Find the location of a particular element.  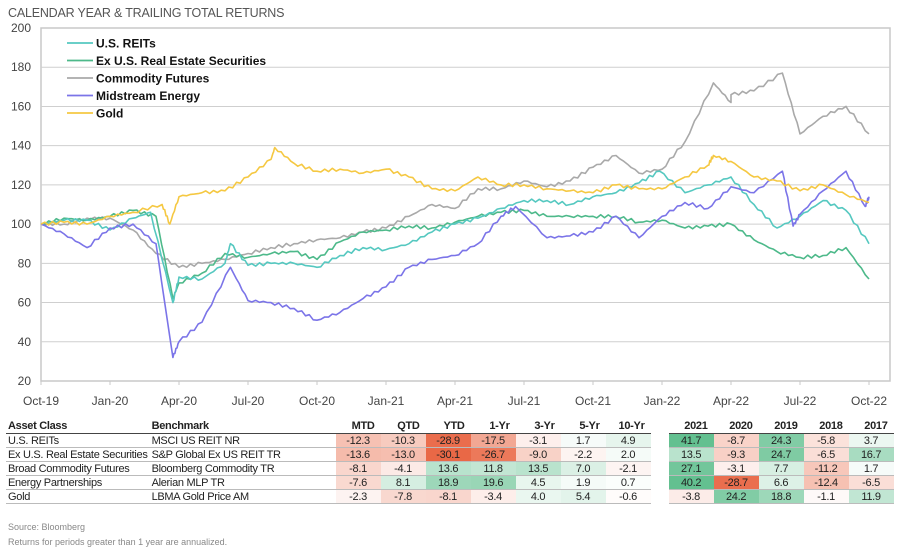

benchmark-cell: MSCI US REIT NR is located at coordinates (242, 440).